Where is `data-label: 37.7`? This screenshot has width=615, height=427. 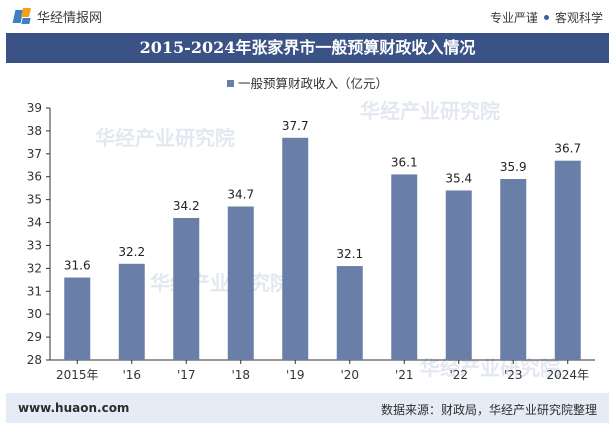
data-label: 37.7 is located at coordinates (295, 126).